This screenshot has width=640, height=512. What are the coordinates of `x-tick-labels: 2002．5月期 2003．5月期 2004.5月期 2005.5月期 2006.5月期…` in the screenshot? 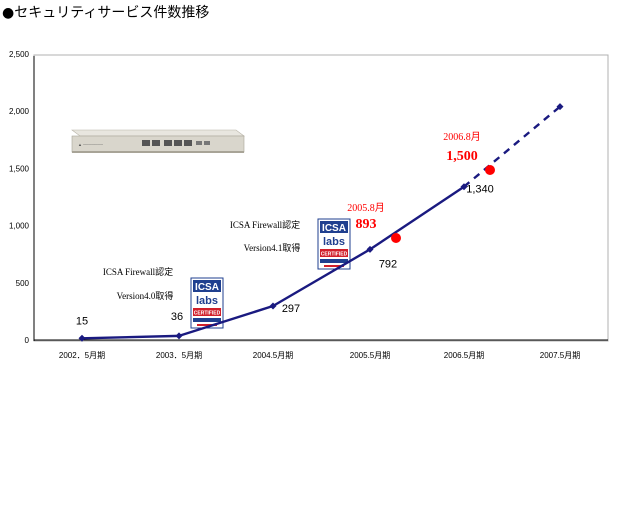 It's located at (319, 355).